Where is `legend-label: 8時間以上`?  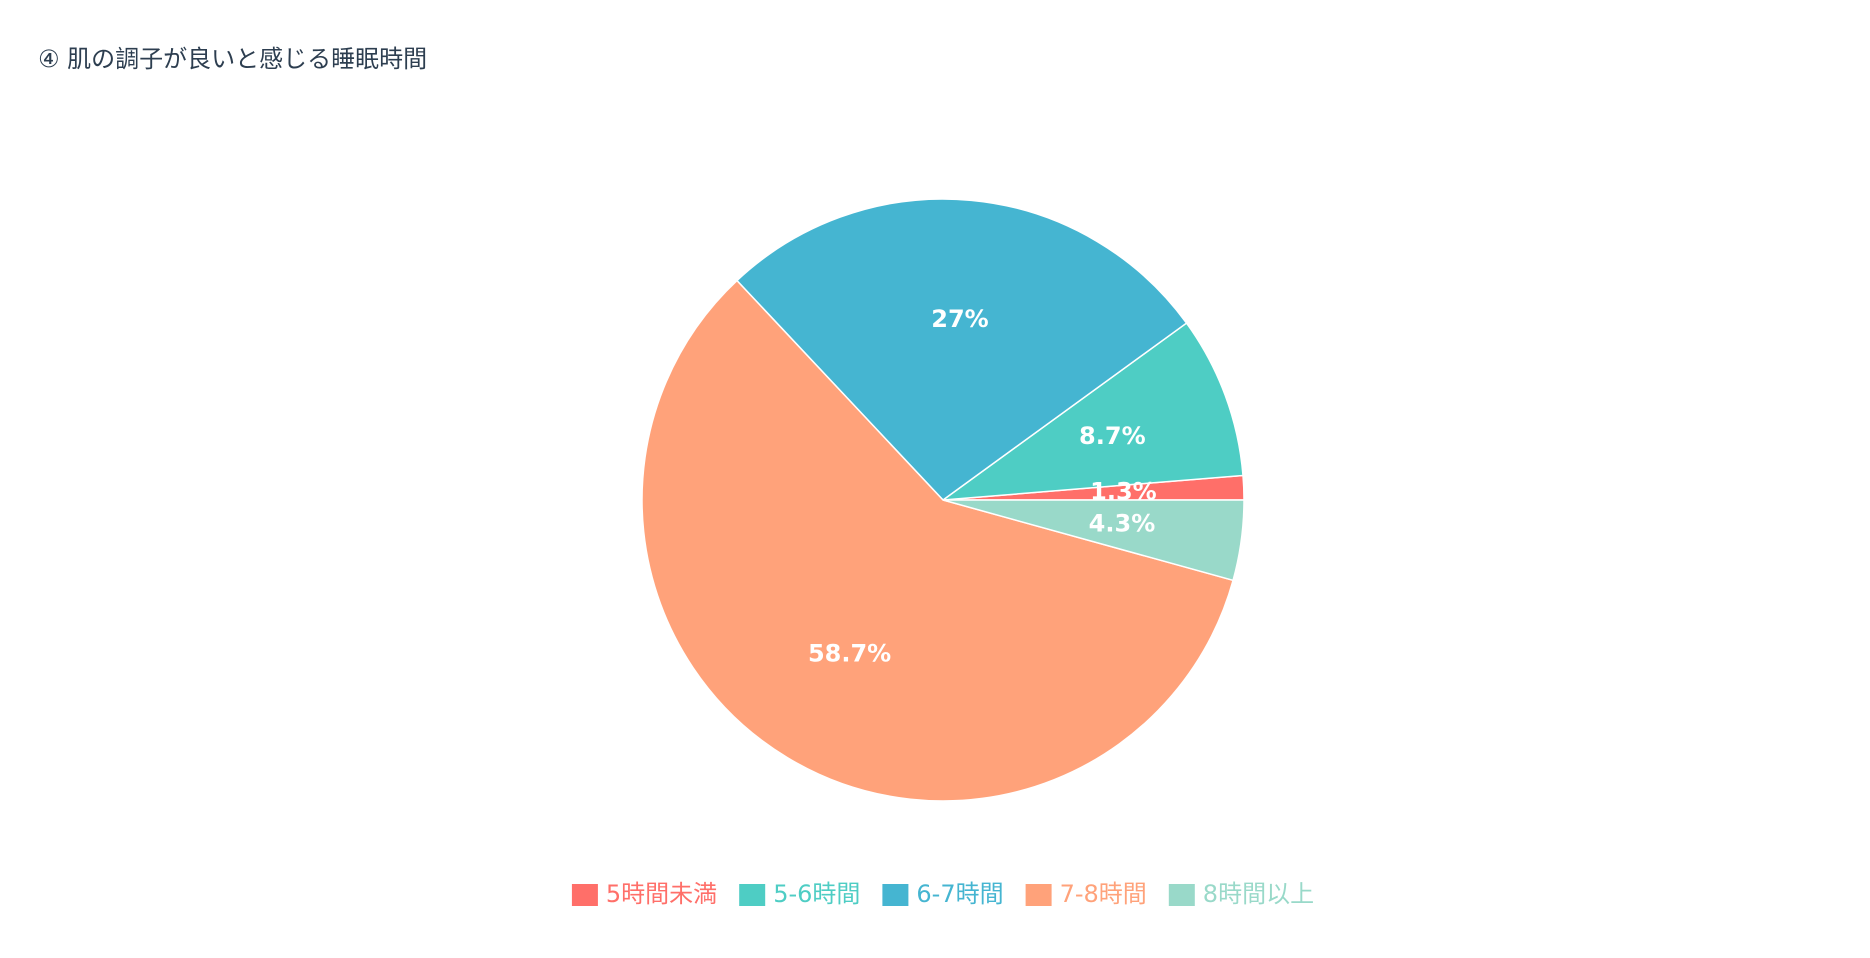
legend-label: 8時間以上 is located at coordinates (1258, 894).